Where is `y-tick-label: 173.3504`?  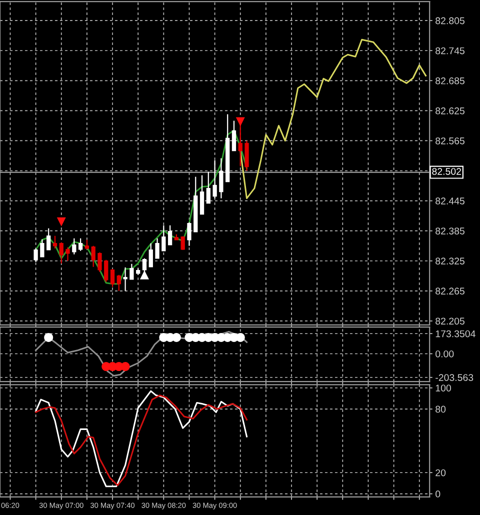 y-tick-label: 173.3504 is located at coordinates (456, 334).